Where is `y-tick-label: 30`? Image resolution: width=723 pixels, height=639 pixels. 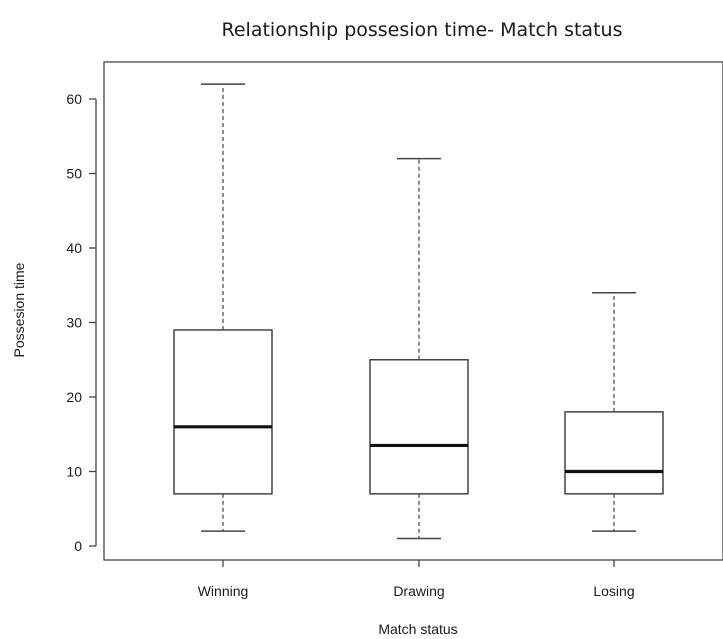
y-tick-label: 30 is located at coordinates (74, 323).